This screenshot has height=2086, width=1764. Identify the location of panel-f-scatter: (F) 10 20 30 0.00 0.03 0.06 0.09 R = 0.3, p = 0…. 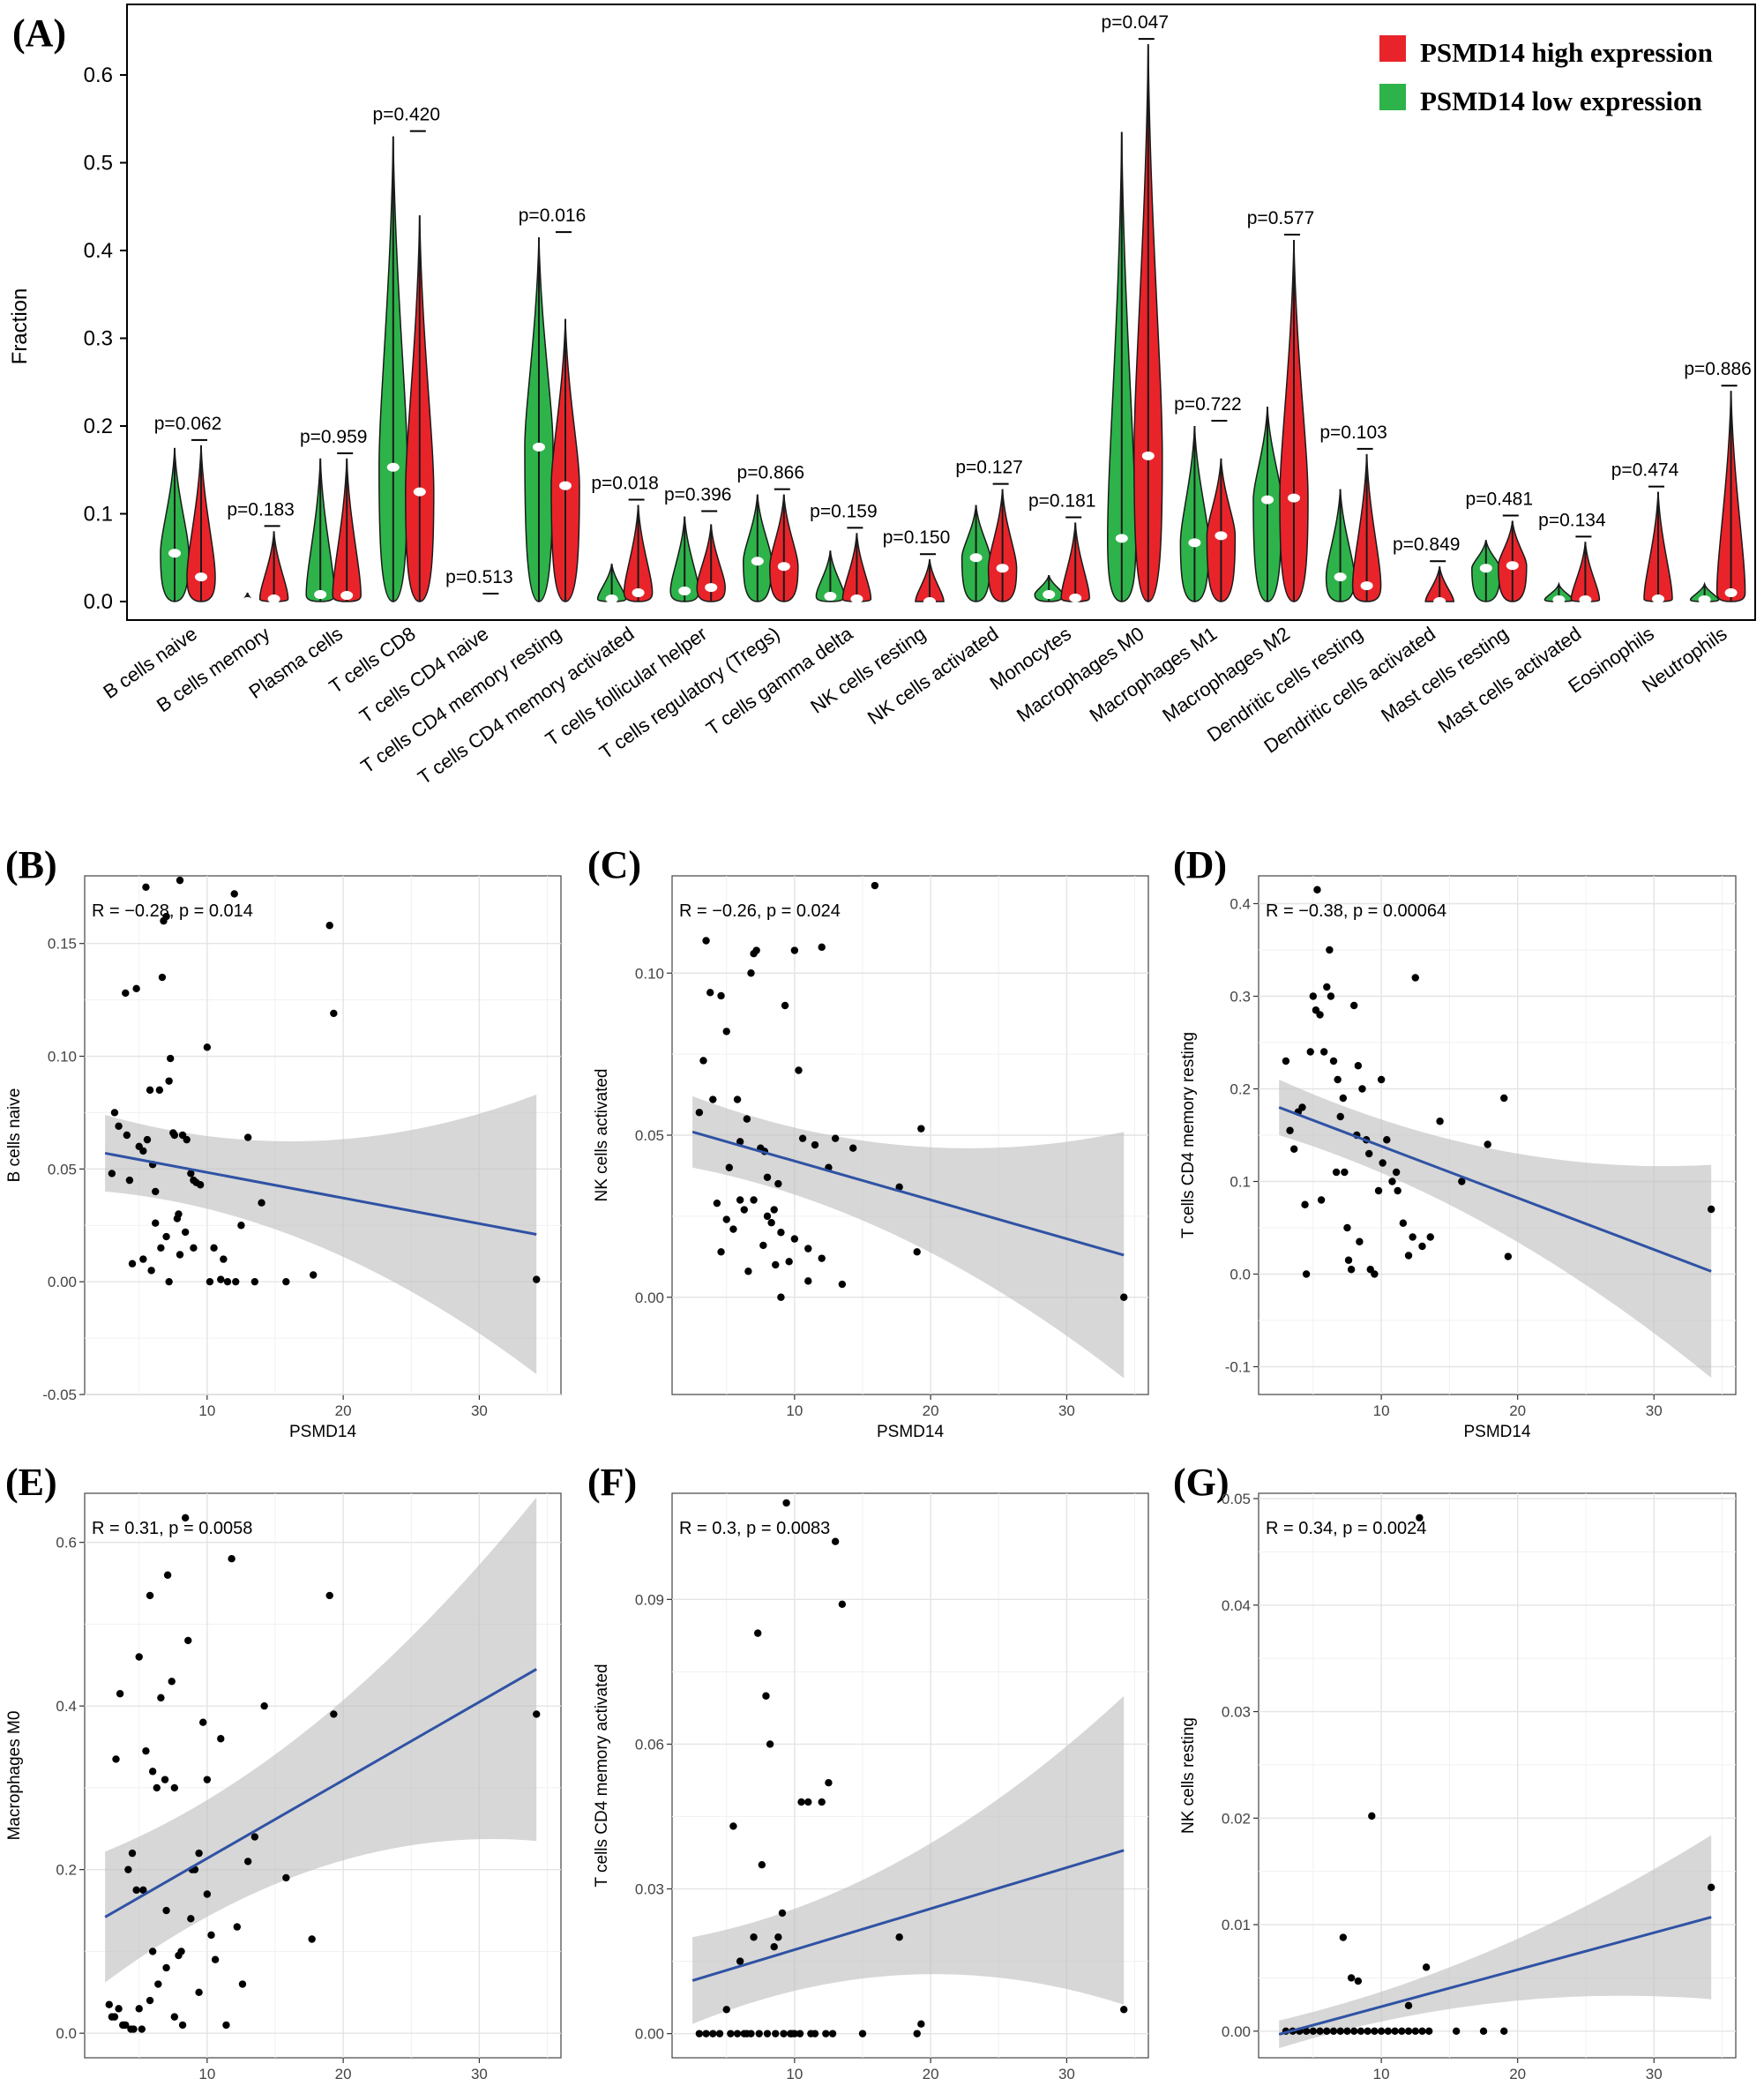
(868, 1772).